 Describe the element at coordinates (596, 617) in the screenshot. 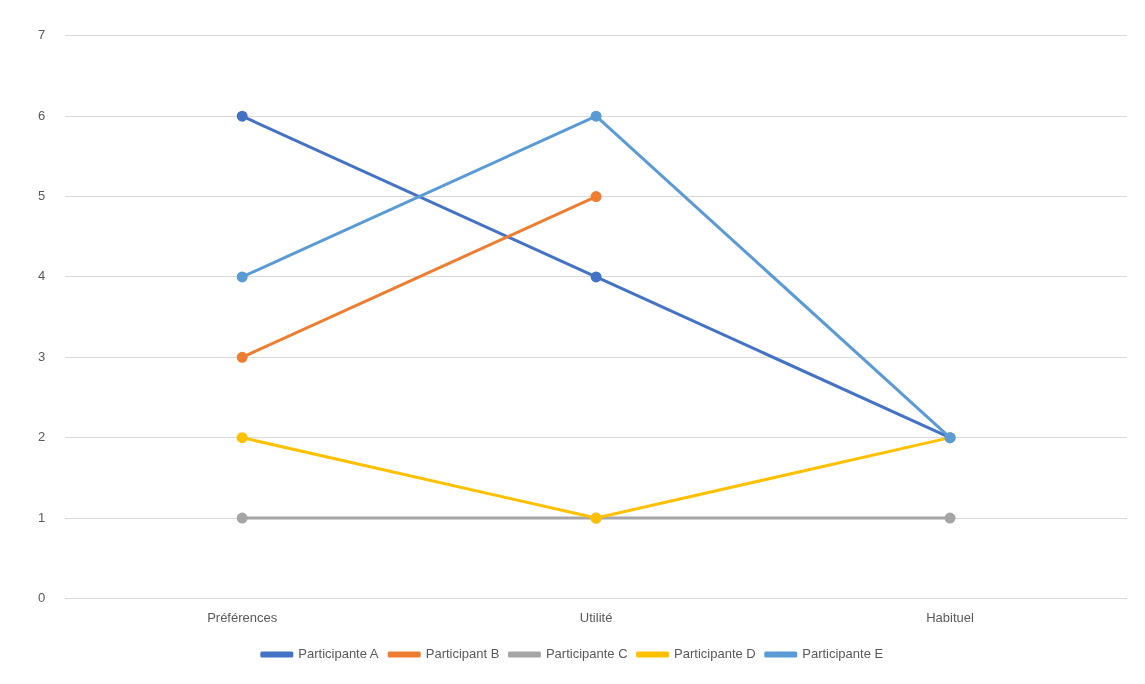

I see `x-tick-label: Utilité` at that location.